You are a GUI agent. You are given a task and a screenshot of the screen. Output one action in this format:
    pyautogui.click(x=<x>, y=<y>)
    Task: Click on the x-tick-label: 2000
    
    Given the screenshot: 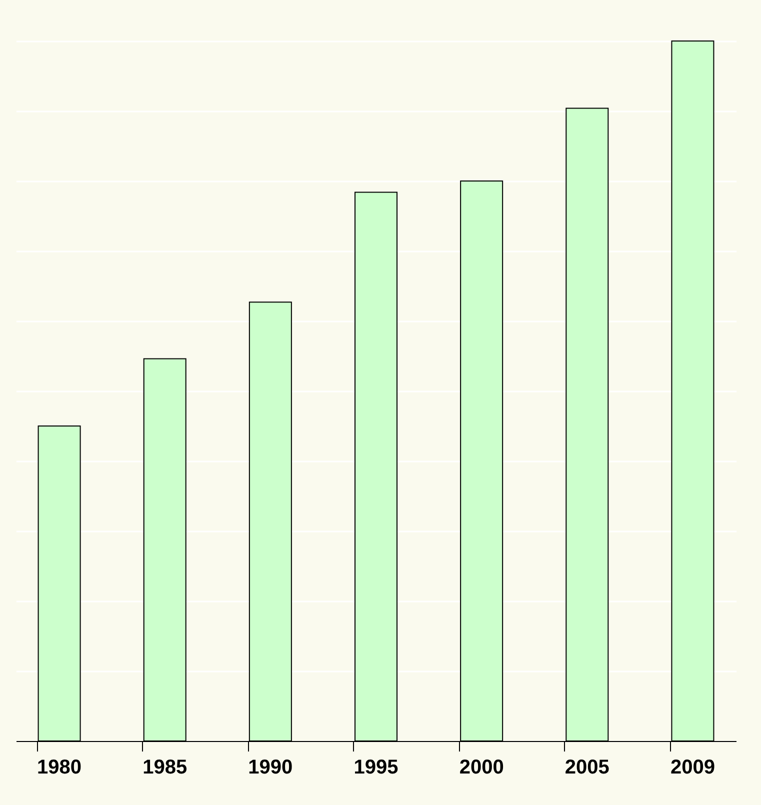 What is the action you would take?
    pyautogui.click(x=481, y=767)
    